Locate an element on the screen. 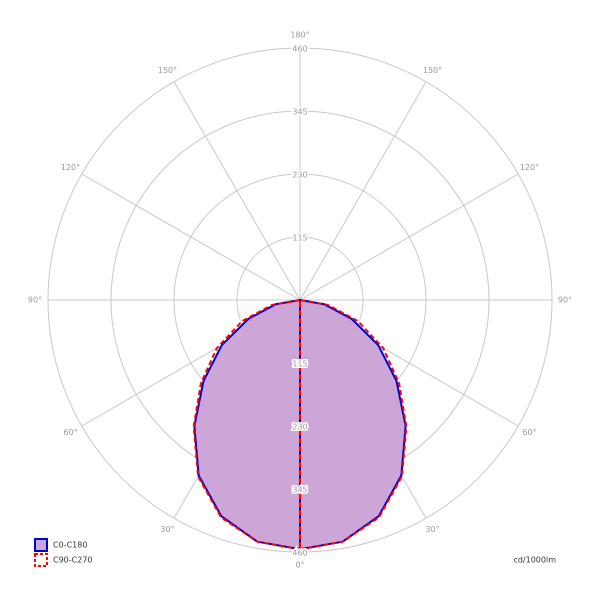 This screenshot has height=601, width=603. angle-tick-label: 0° is located at coordinates (299, 565).